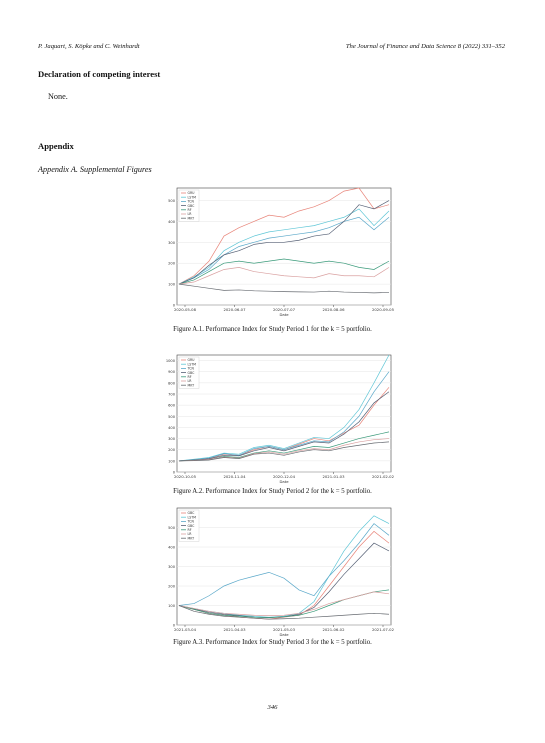  I want to click on plot-area, so click(284, 246).